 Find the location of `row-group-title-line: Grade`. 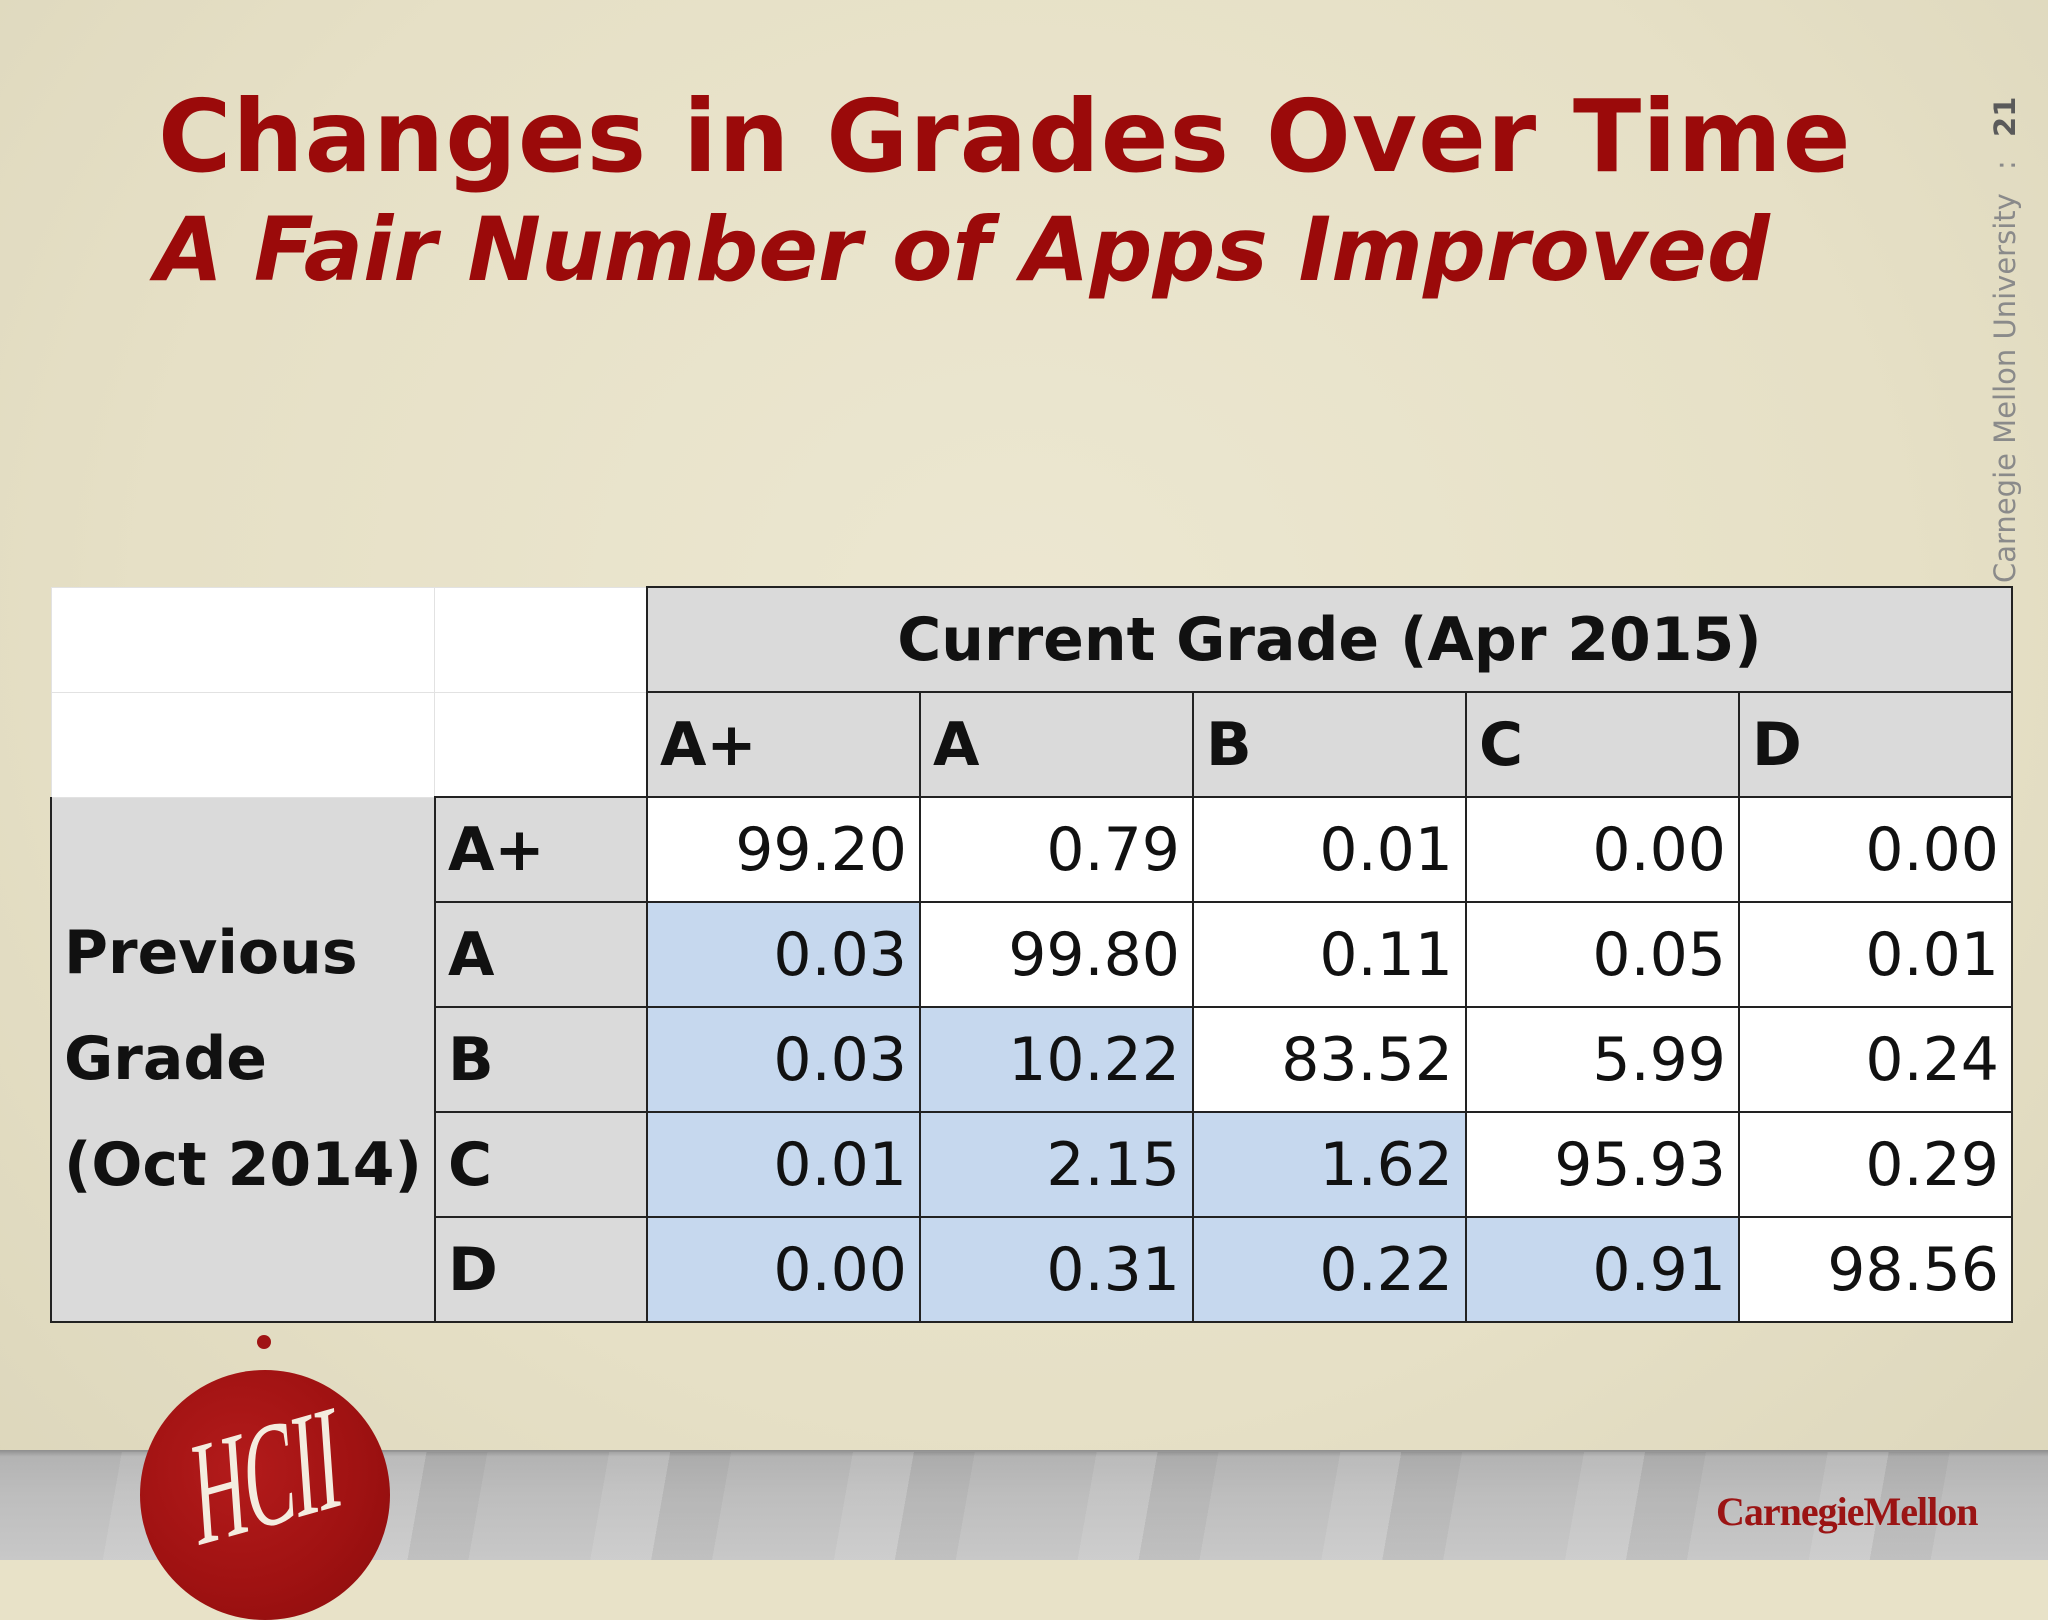

row-group-title-line: Grade is located at coordinates (165, 1059).